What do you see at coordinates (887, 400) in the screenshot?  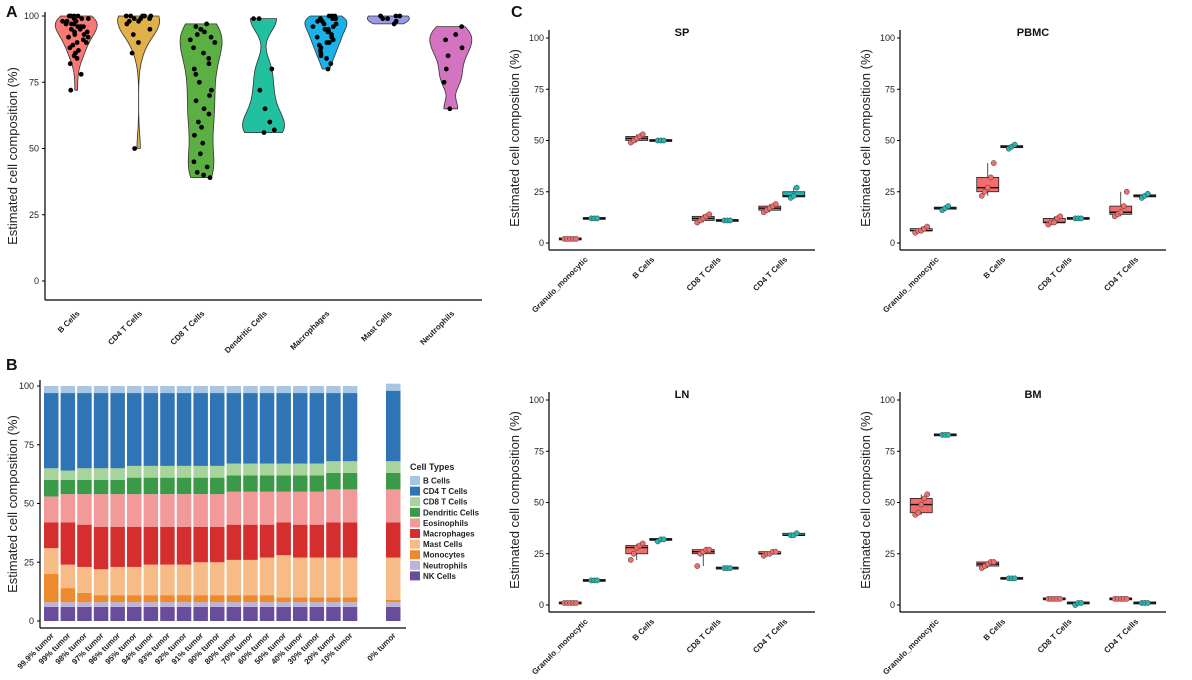 I see `c-ytick-label: 100` at bounding box center [887, 400].